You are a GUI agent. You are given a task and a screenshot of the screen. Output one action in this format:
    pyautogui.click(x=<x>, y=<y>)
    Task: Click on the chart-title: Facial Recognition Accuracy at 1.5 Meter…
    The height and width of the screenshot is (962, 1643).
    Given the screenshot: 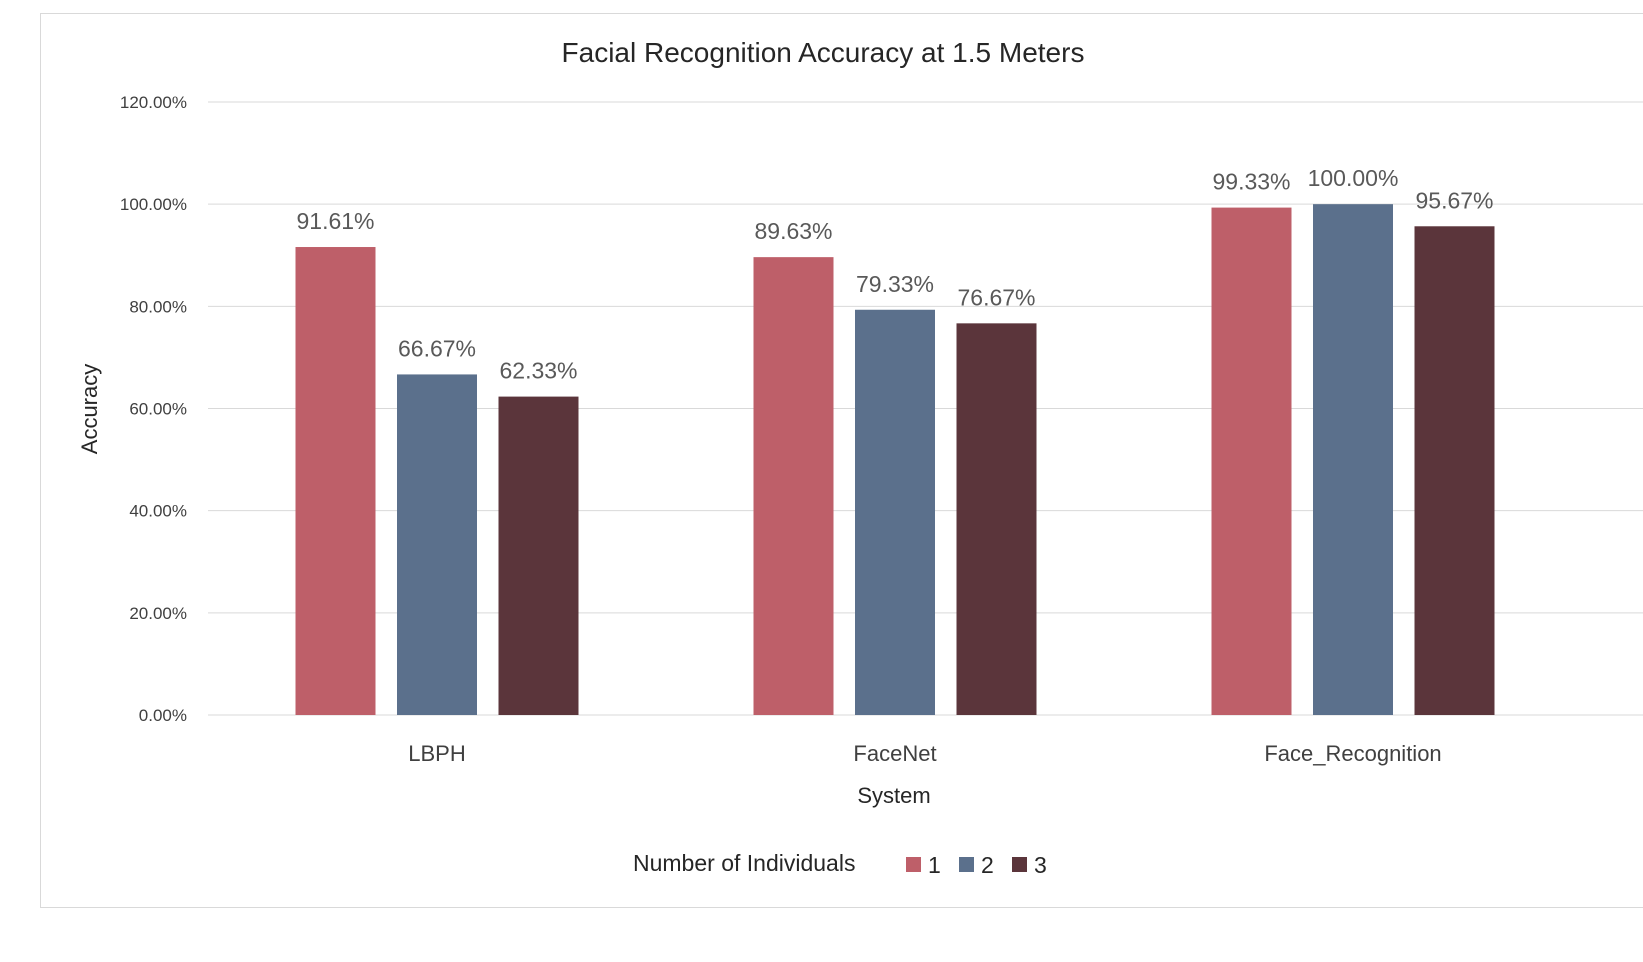 What is the action you would take?
    pyautogui.click(x=823, y=52)
    